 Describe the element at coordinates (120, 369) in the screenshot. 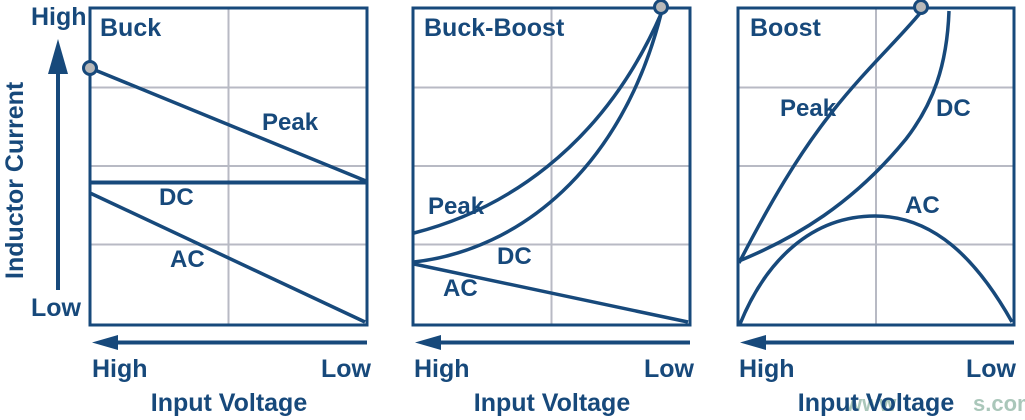

I see `buck-x-high-label: High` at that location.